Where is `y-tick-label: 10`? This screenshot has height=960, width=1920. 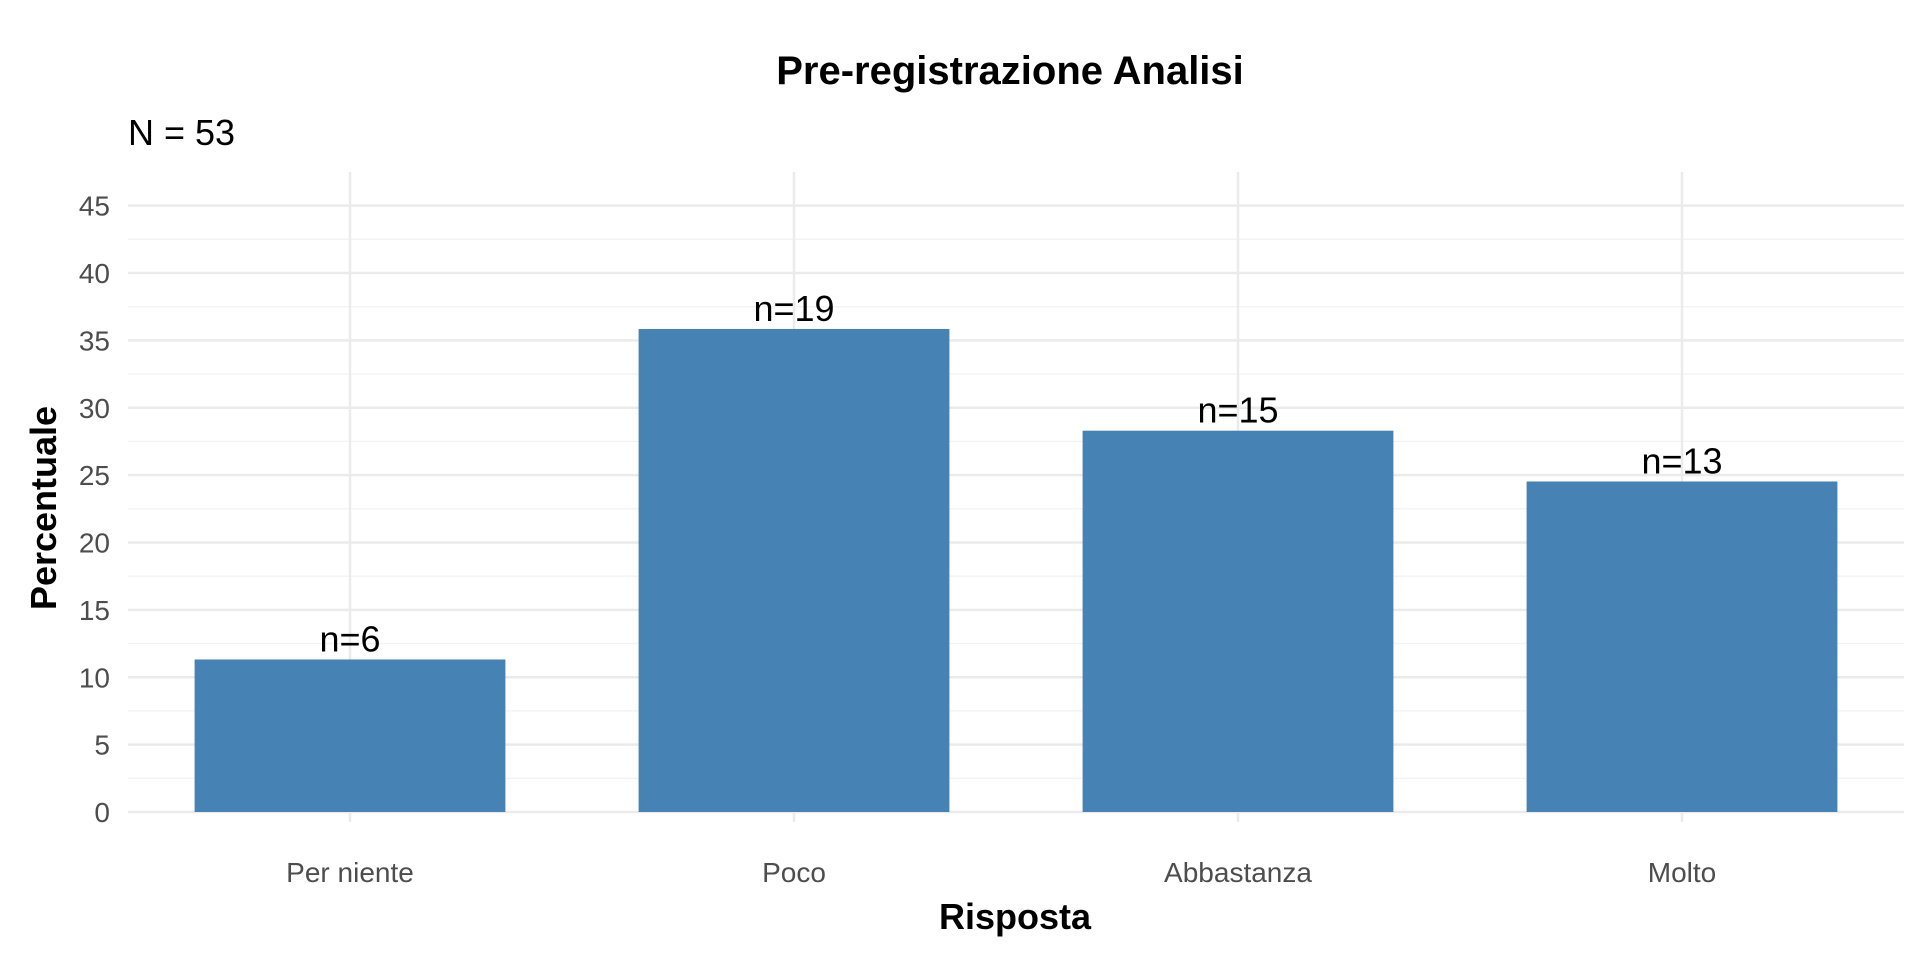 y-tick-label: 10 is located at coordinates (94, 677).